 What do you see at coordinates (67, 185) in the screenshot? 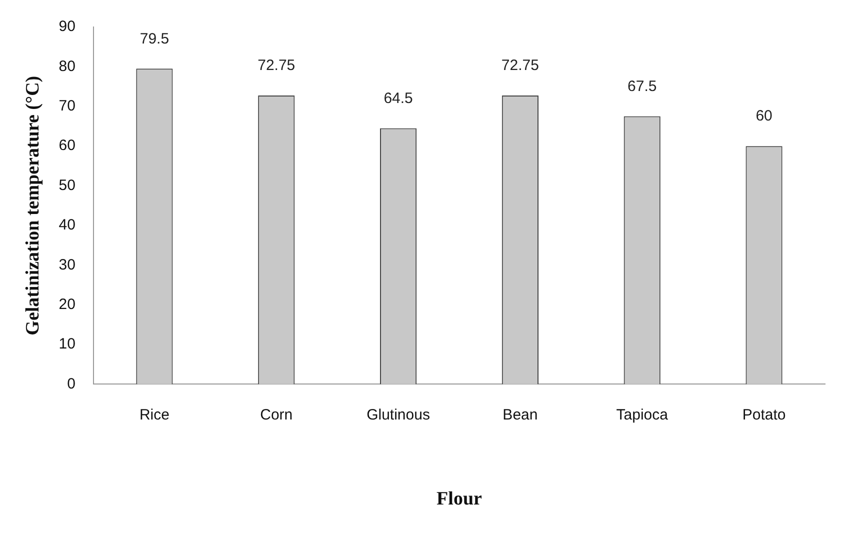
I see `y-tick-label: 50` at bounding box center [67, 185].